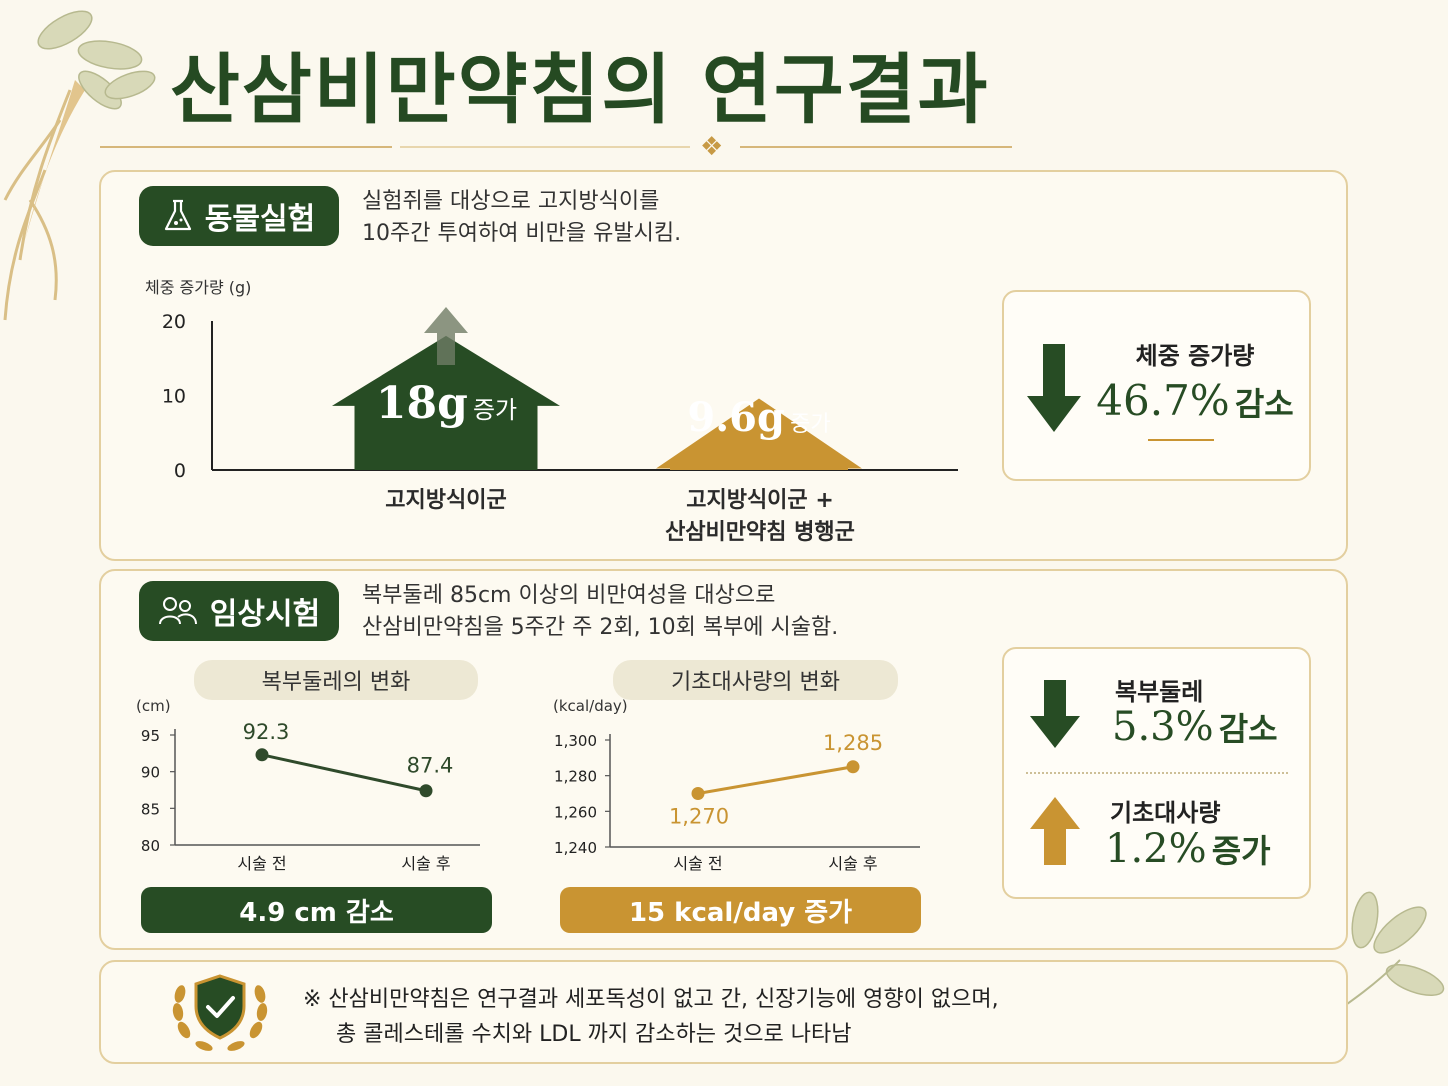 The height and width of the screenshot is (1086, 1448). Describe the element at coordinates (198, 287) in the screenshot. I see `weight-chart-ylabel: 체중 증가량 (g)` at that location.